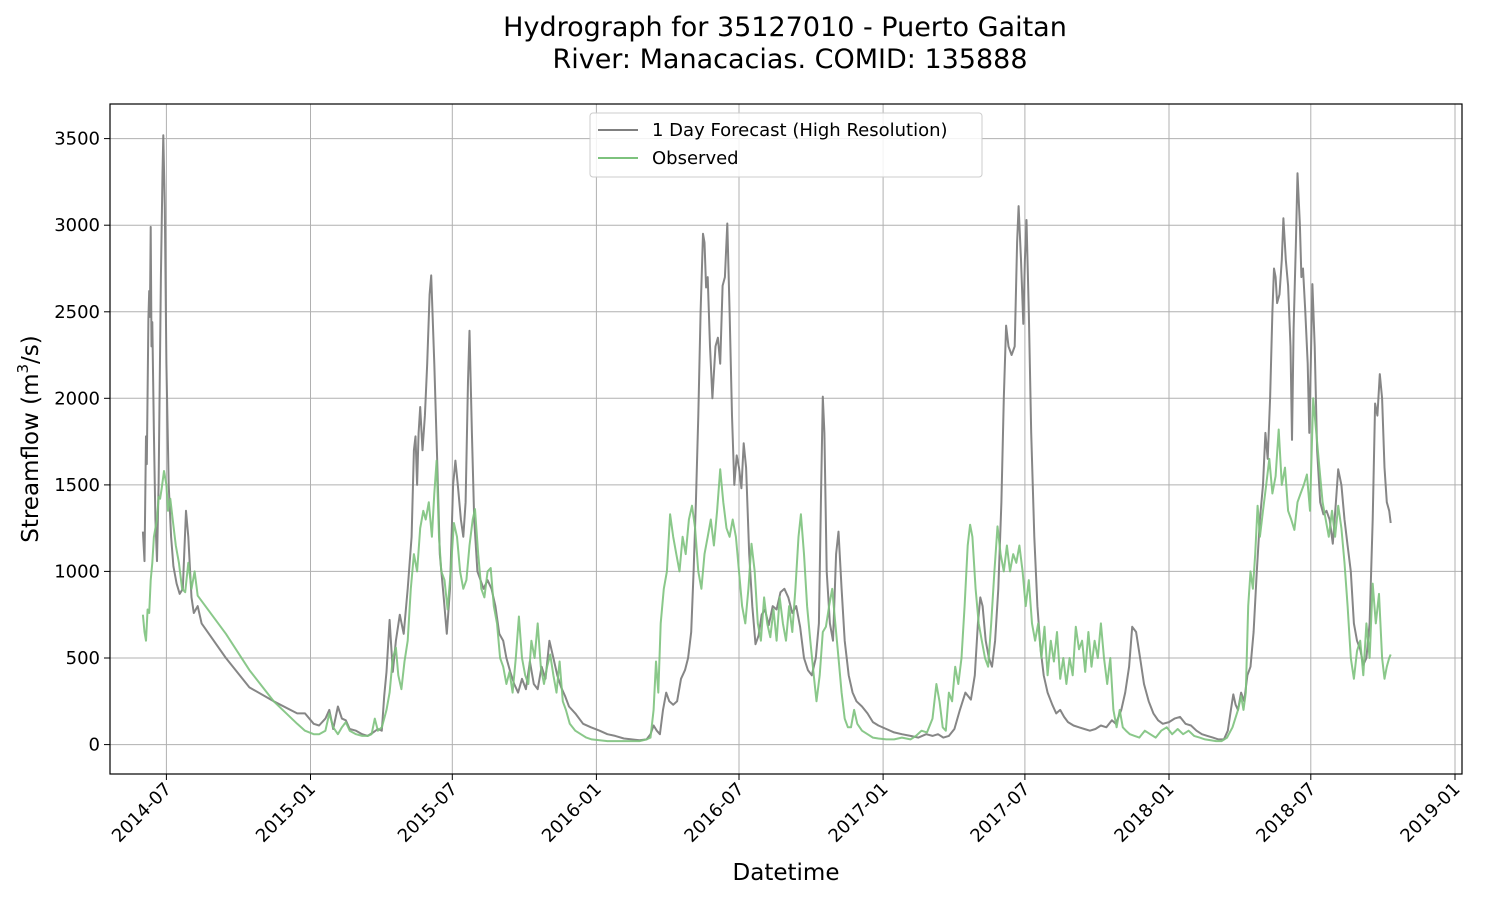 Image resolution: width=1500 pixels, height=900 pixels. I want to click on chart-title-line-1: Hydrograph for 35127010 - Puerto Gaitan, so click(785, 27).